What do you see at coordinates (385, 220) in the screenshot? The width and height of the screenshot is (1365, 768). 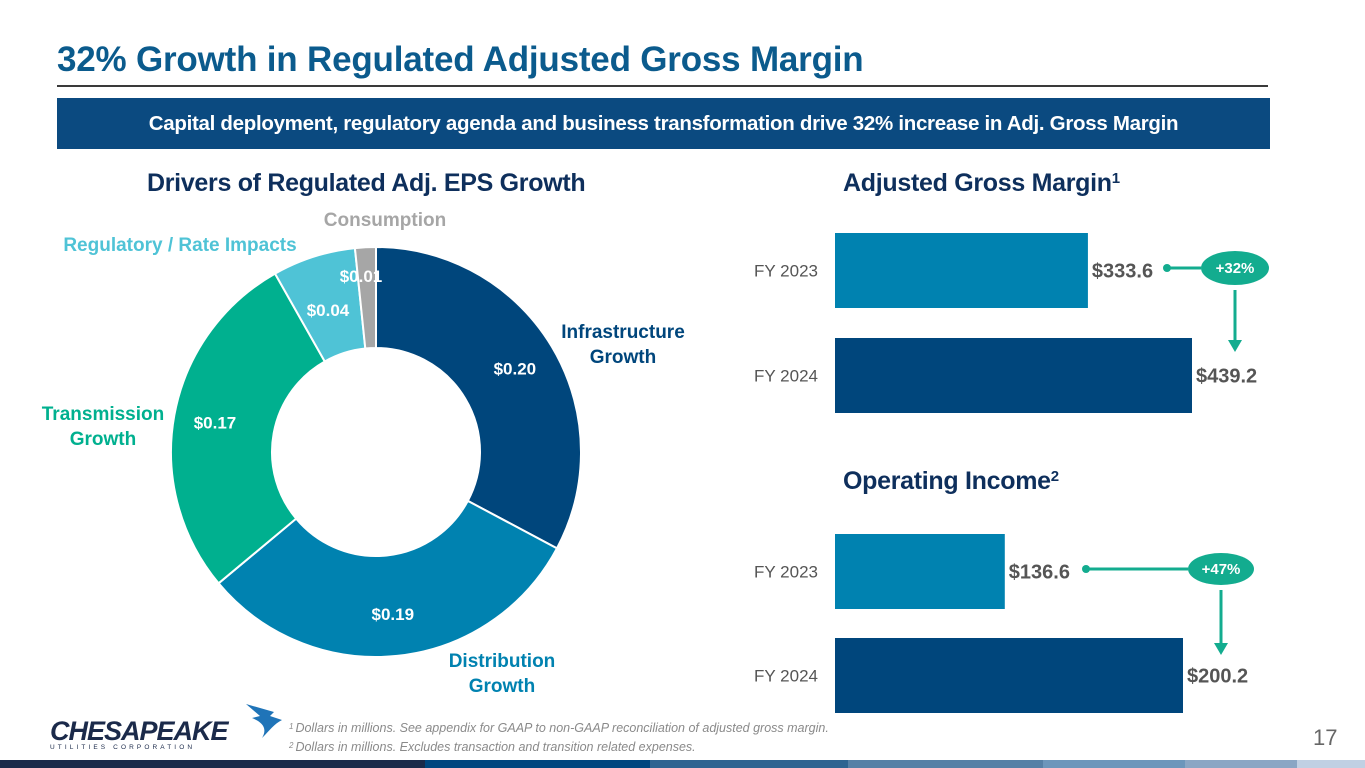 I see `donut-category-label: Consumption` at bounding box center [385, 220].